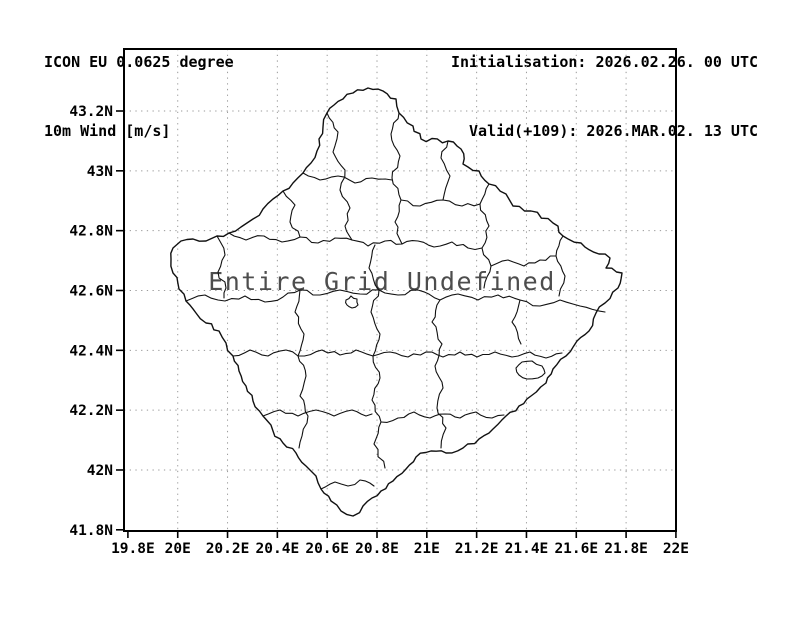 The width and height of the screenshot is (800, 618). I want to click on x-tick-label: 19.8E, so click(133, 549).